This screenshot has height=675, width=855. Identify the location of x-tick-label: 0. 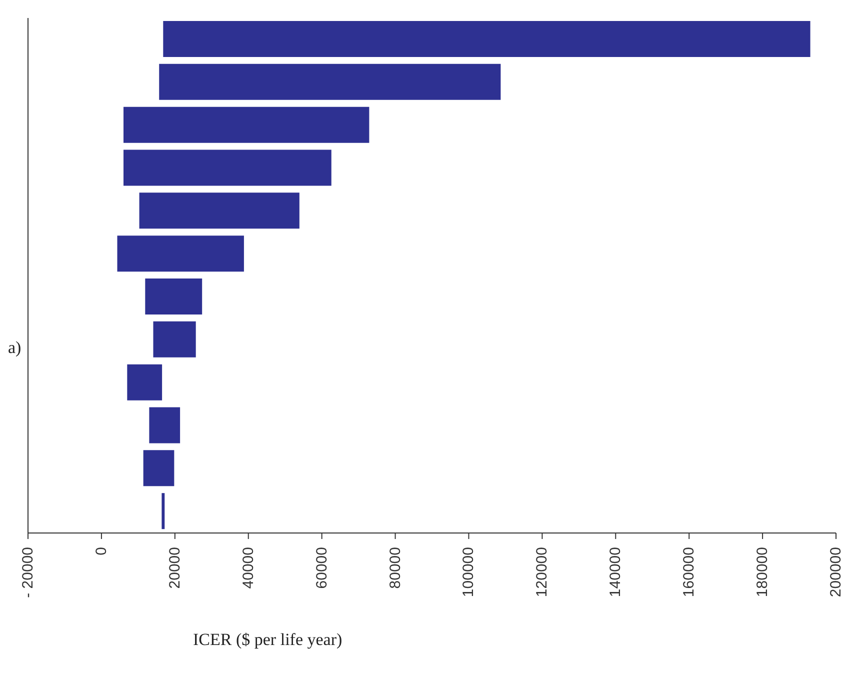
(101, 551).